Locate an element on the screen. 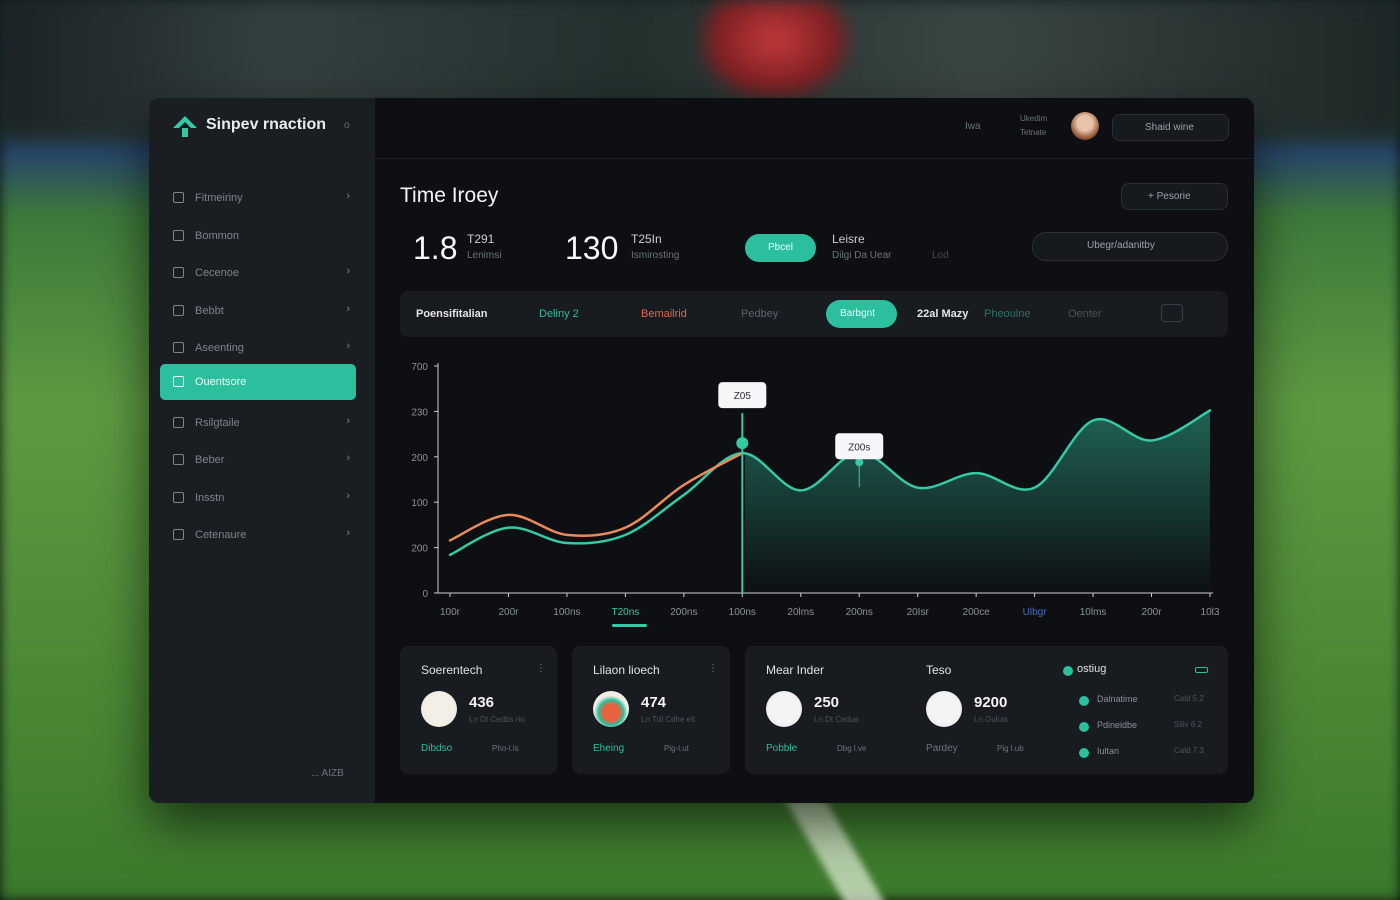 Image resolution: width=1400 pixels, height=900 pixels. tab: Poensifitalian is located at coordinates (452, 314).